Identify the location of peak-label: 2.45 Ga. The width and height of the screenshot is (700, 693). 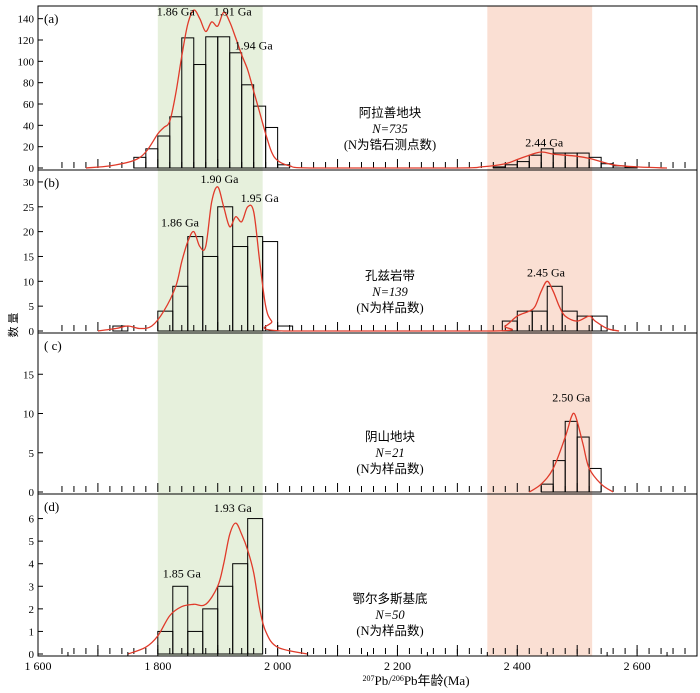
(546, 272).